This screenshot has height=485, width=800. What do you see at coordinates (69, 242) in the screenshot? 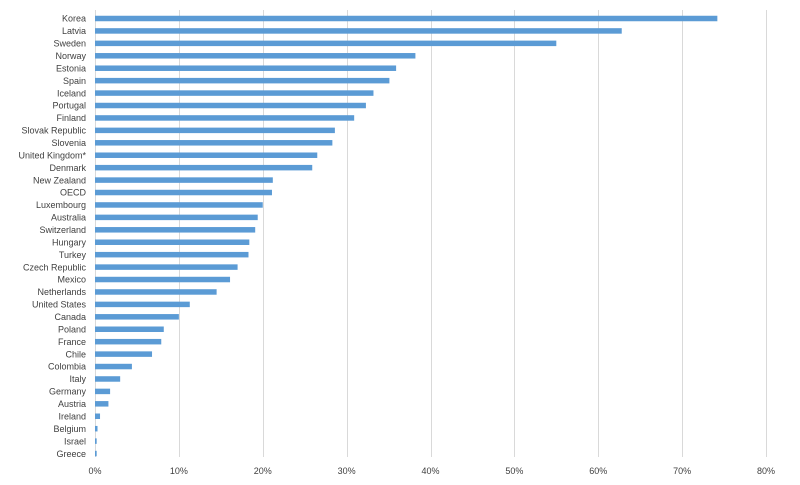
I see `category-label: Hungary` at bounding box center [69, 242].